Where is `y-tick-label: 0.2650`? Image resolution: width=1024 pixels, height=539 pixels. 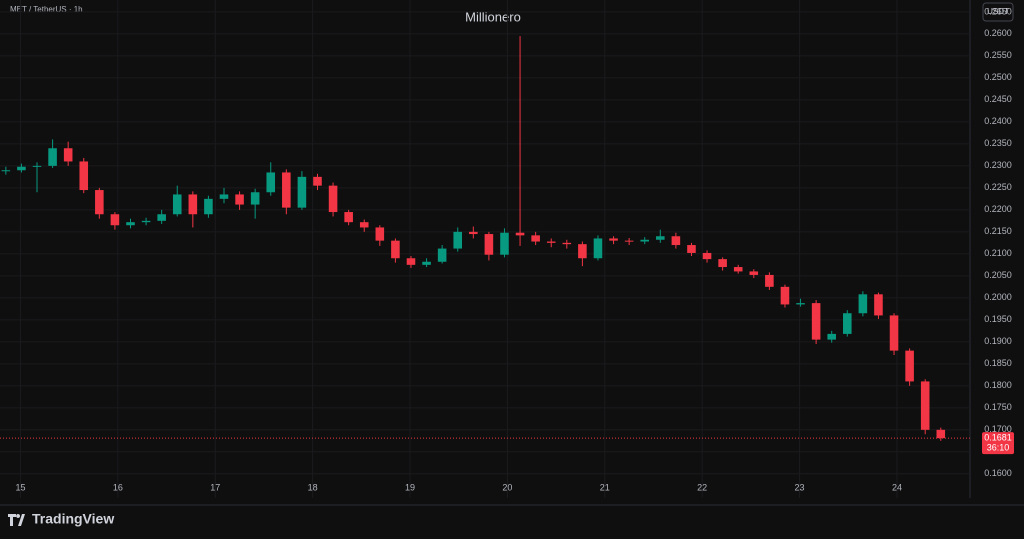
y-tick-label: 0.2650 is located at coordinates (998, 11).